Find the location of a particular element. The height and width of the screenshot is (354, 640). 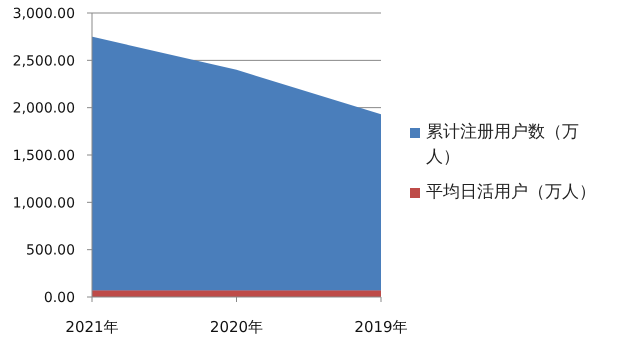

y-tick-label: 1,500.00 is located at coordinates (43, 156).